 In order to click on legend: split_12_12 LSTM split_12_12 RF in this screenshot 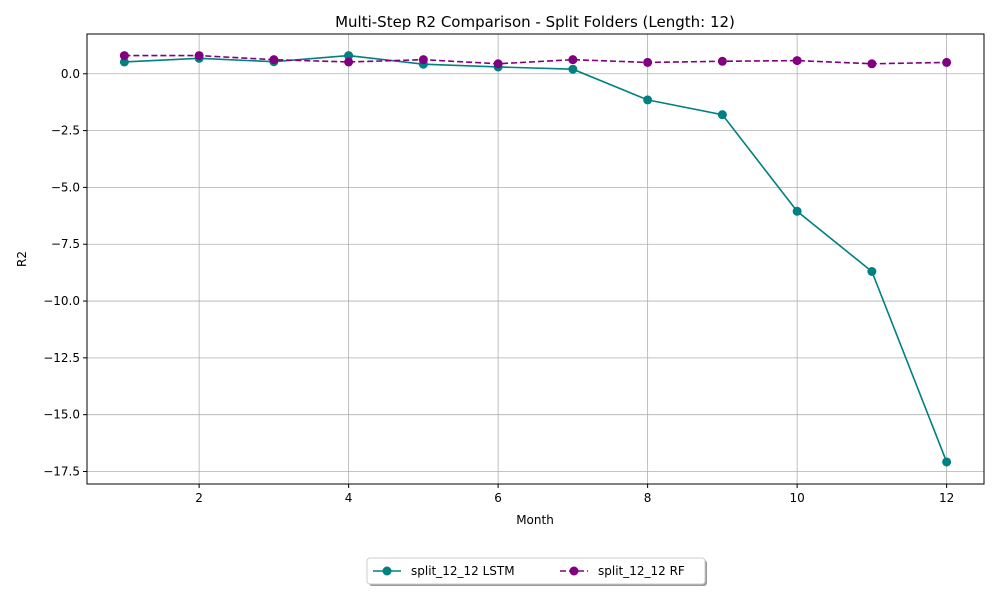, I will do `click(536, 571)`.